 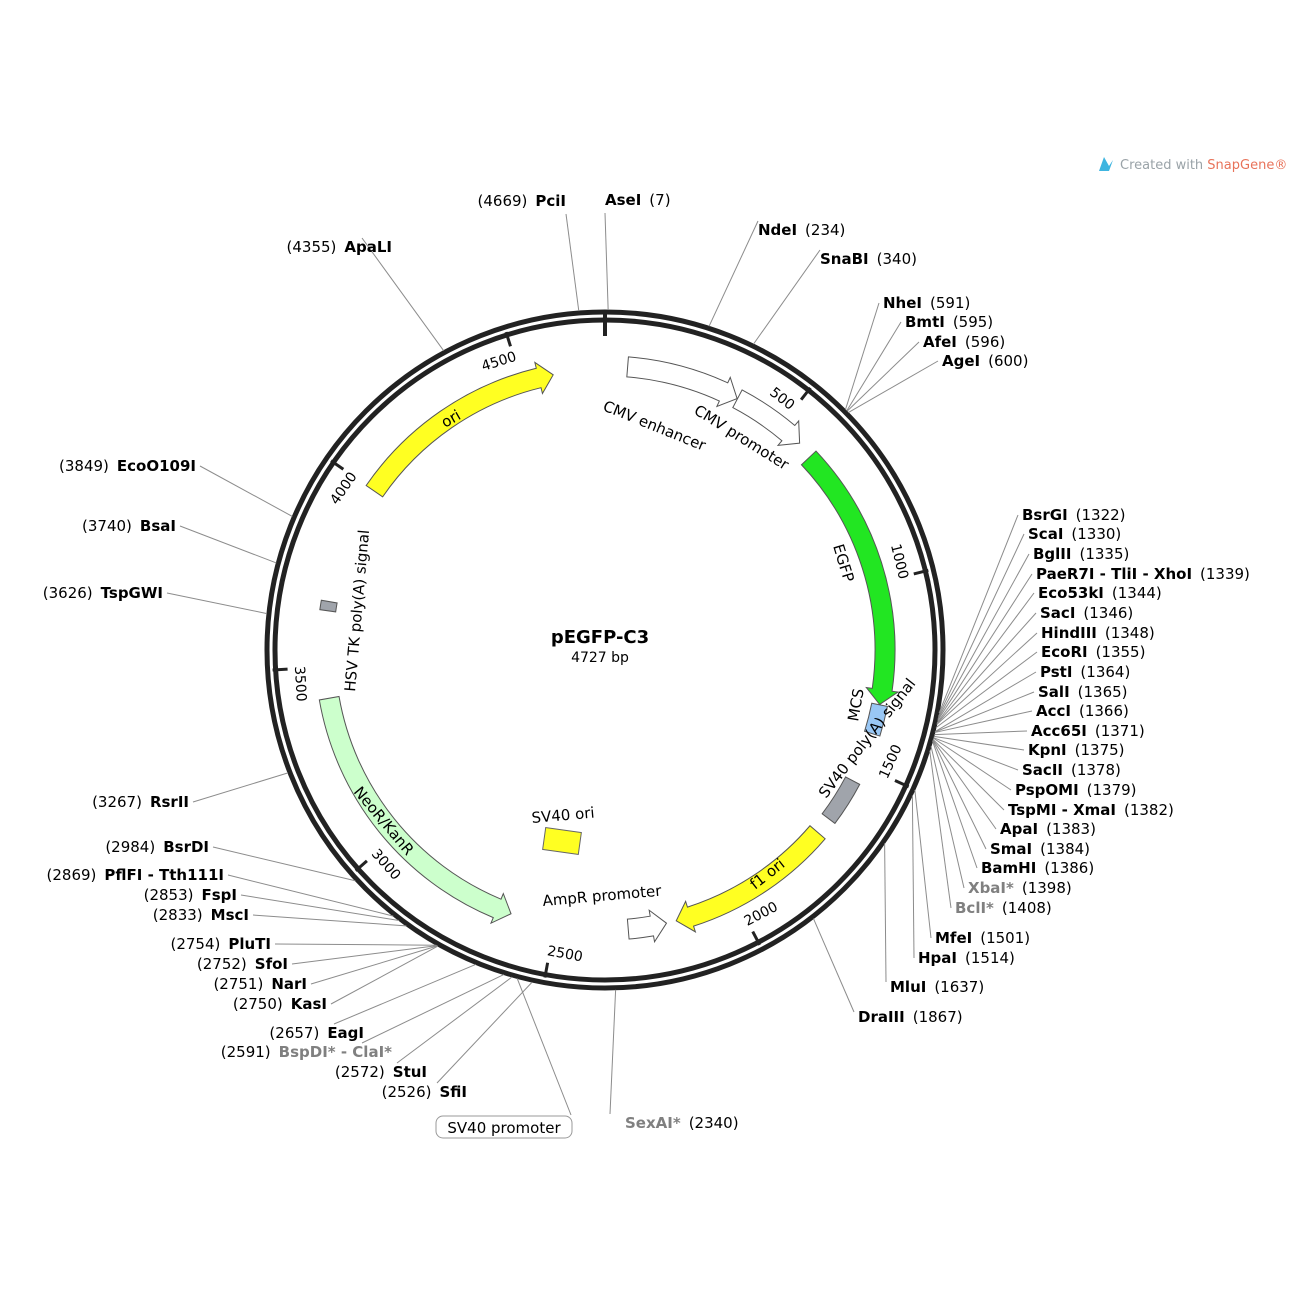 I want to click on site-name: PluTI, so click(x=249, y=944).